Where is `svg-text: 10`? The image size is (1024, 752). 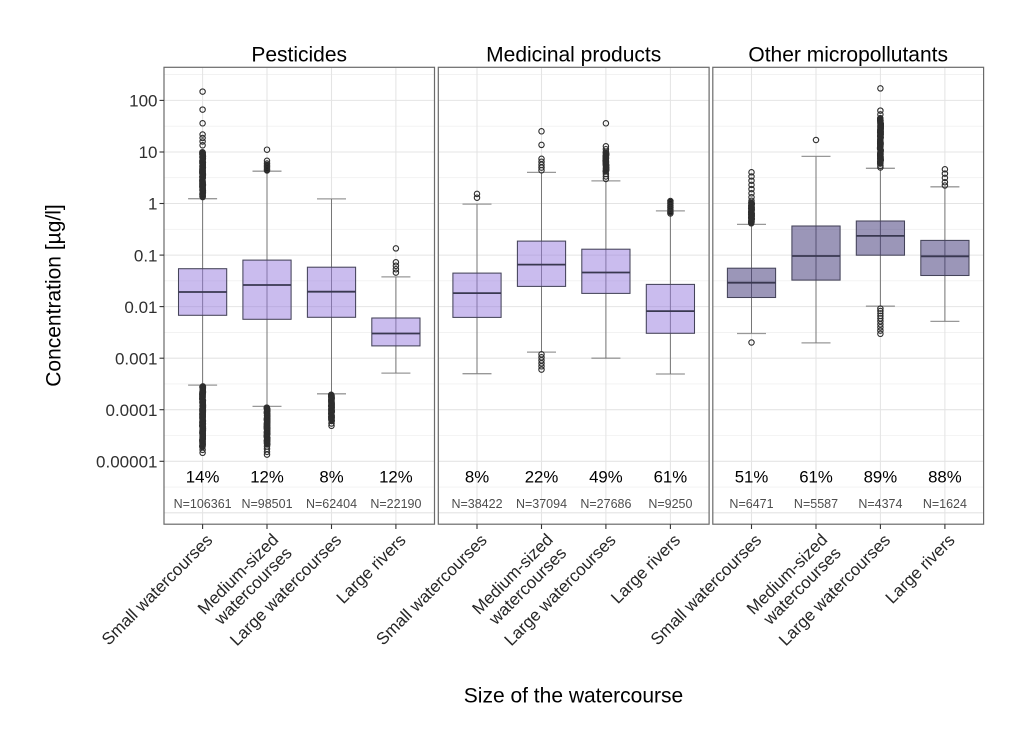 svg-text: 10 is located at coordinates (148, 152).